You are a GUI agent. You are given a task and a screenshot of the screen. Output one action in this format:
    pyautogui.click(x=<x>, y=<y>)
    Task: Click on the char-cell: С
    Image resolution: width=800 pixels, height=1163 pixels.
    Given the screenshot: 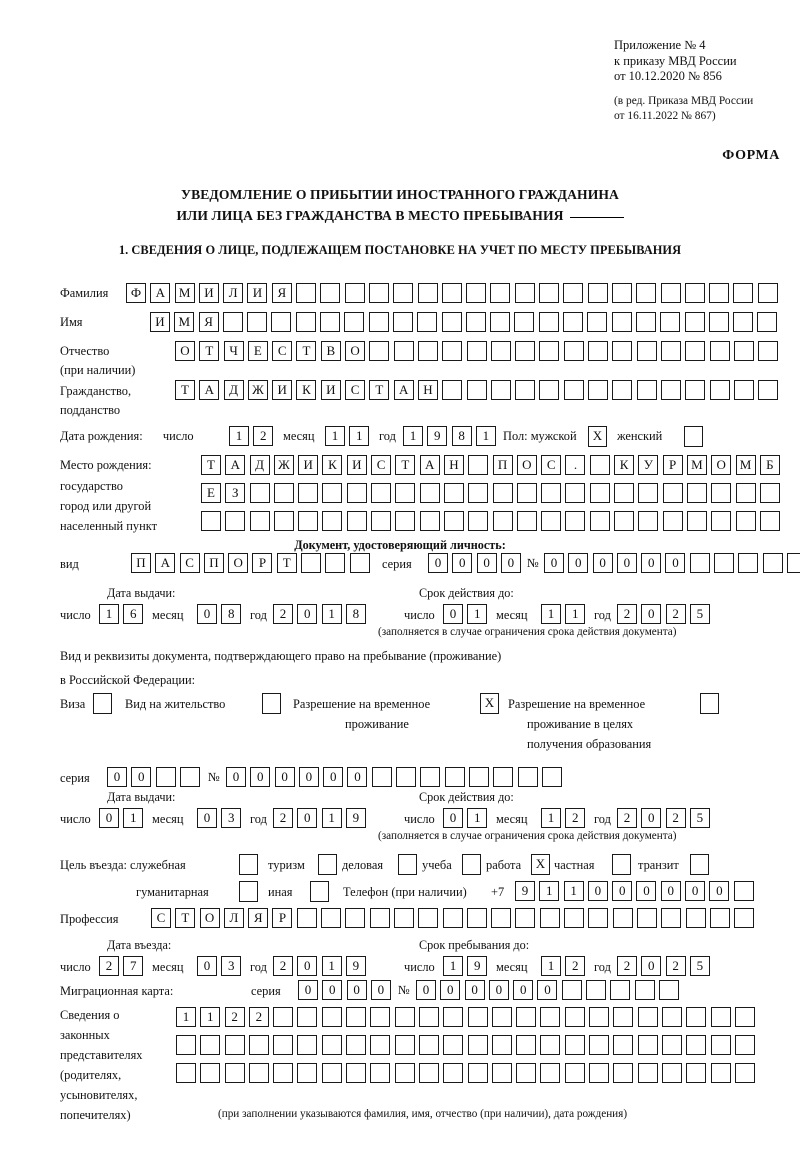 What is the action you would take?
    pyautogui.click(x=381, y=465)
    